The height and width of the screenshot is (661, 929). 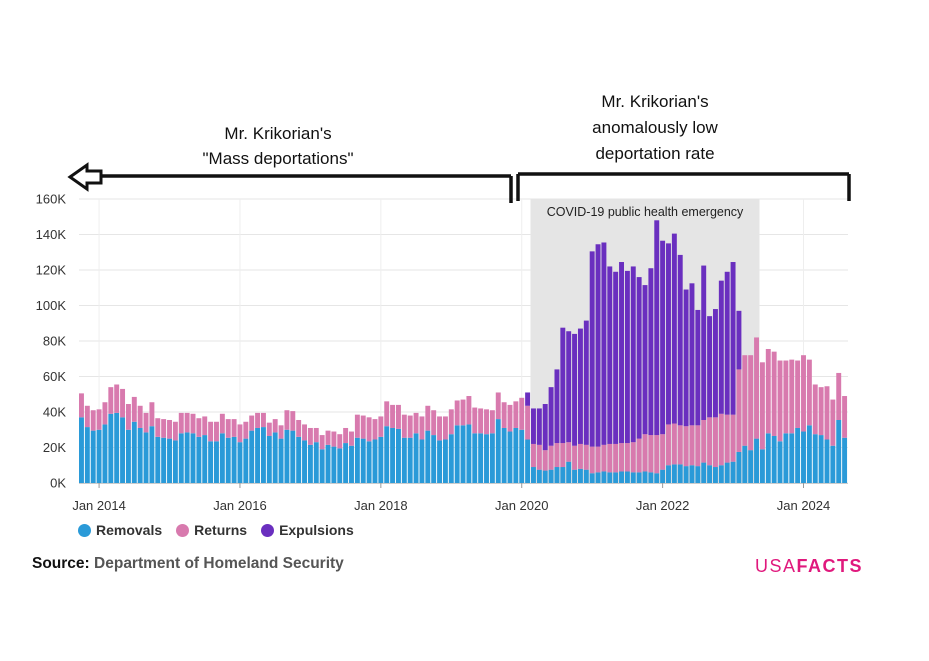 What do you see at coordinates (120, 530) in the screenshot?
I see `legend-item-removals: Removals` at bounding box center [120, 530].